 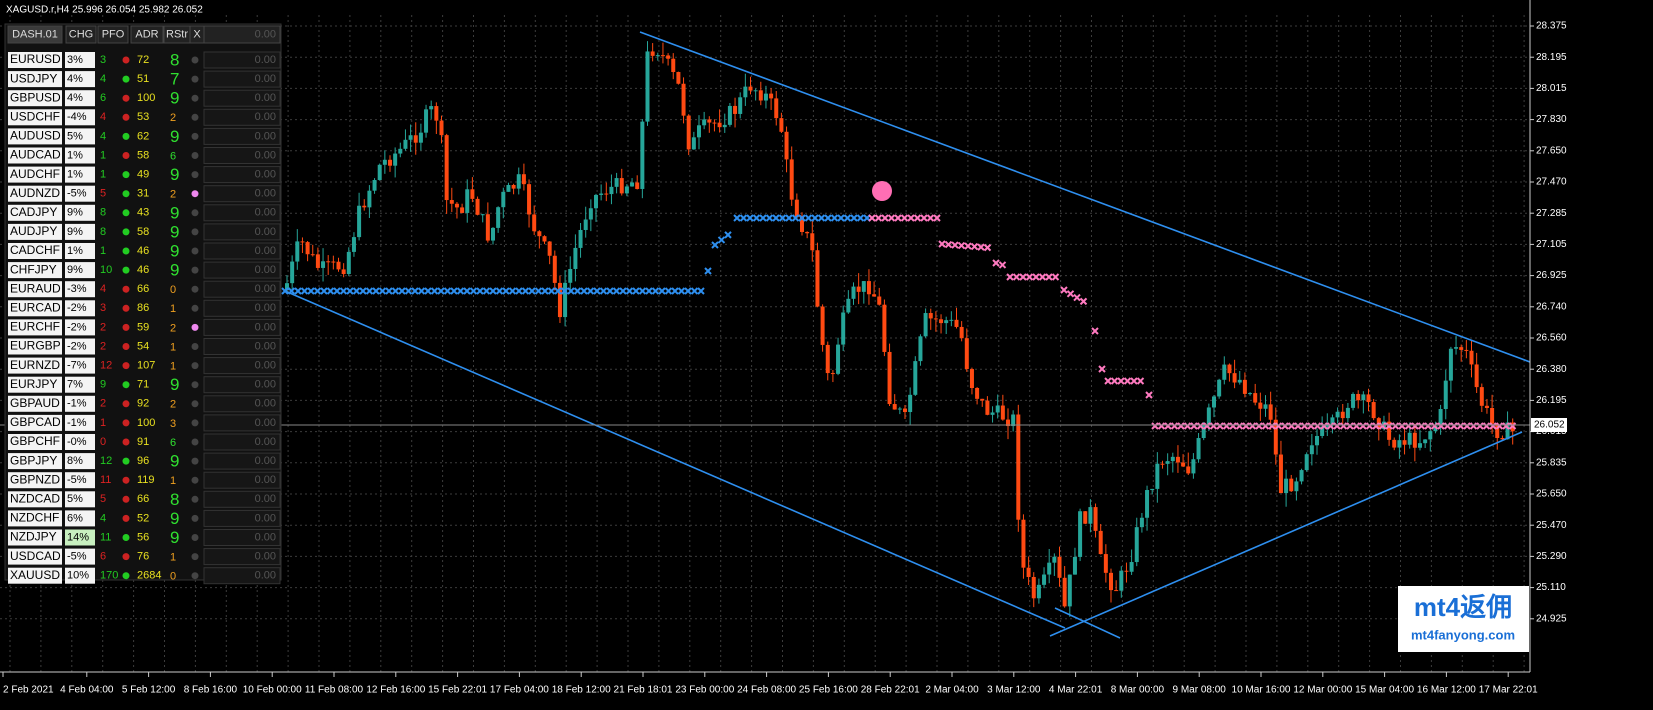 What do you see at coordinates (33, 384) in the screenshot?
I see `pair: EURJPY` at bounding box center [33, 384].